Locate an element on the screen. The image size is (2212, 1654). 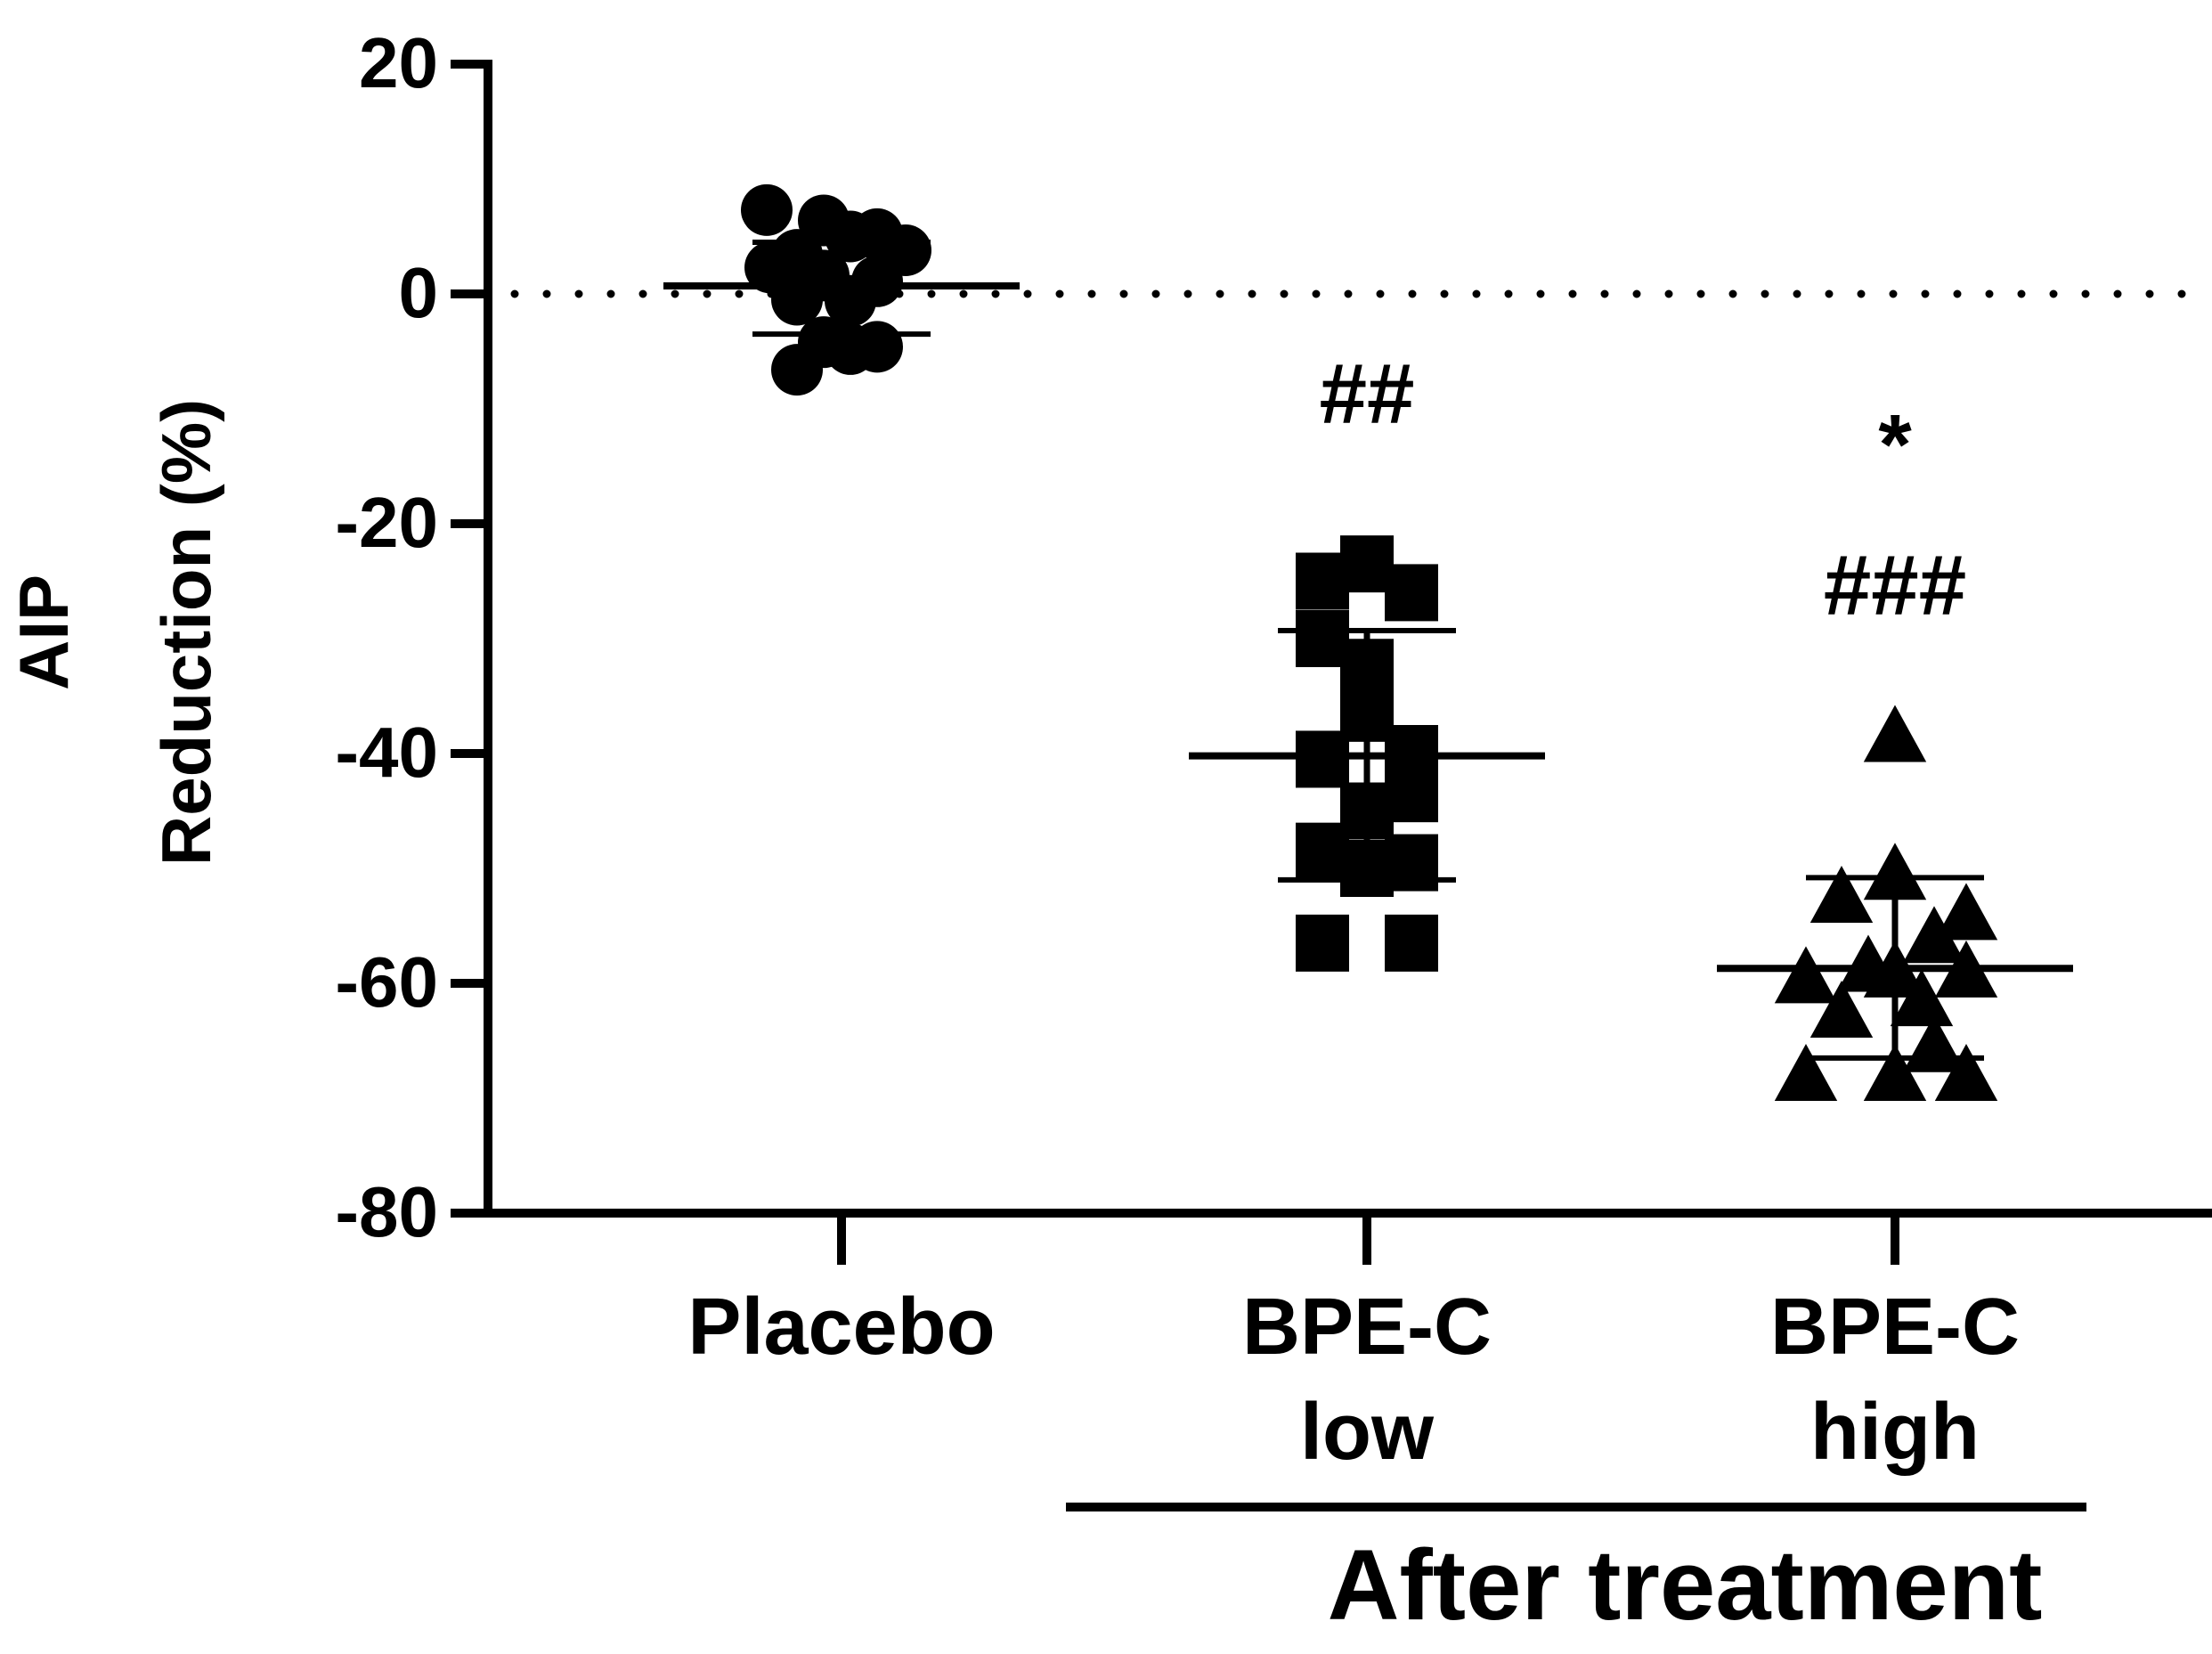
y-tick-label: -40 is located at coordinates (386, 752).